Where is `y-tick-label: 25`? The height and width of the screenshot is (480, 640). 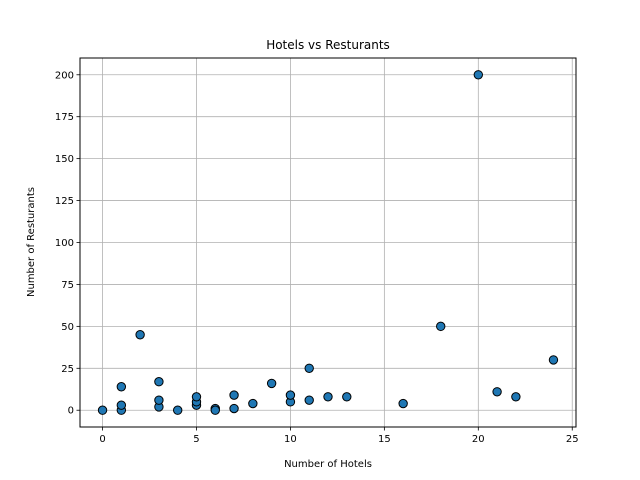
y-tick-label: 25 is located at coordinates (67, 369).